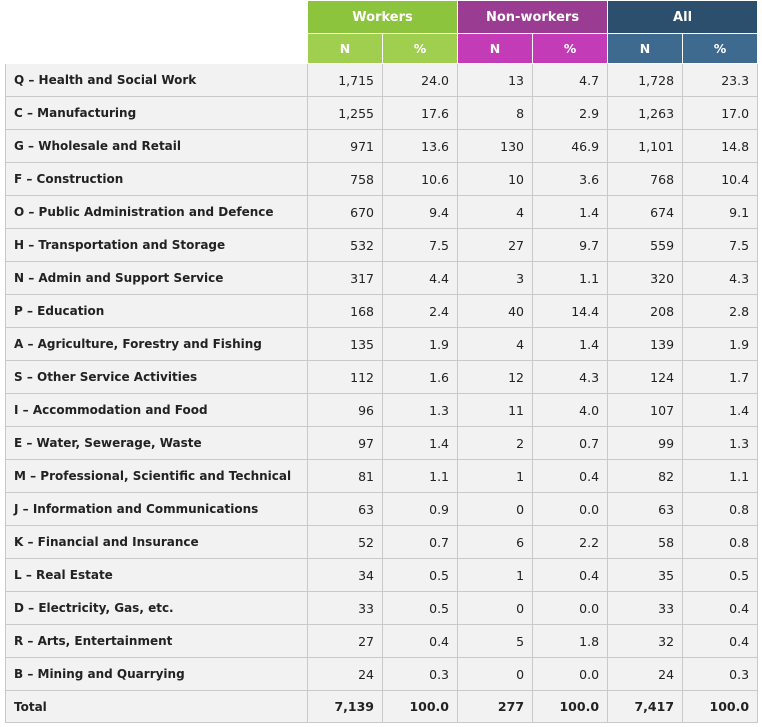 The height and width of the screenshot is (727, 762). Describe the element at coordinates (420, 278) in the screenshot. I see `cell-workers-pct: 4.4` at that location.